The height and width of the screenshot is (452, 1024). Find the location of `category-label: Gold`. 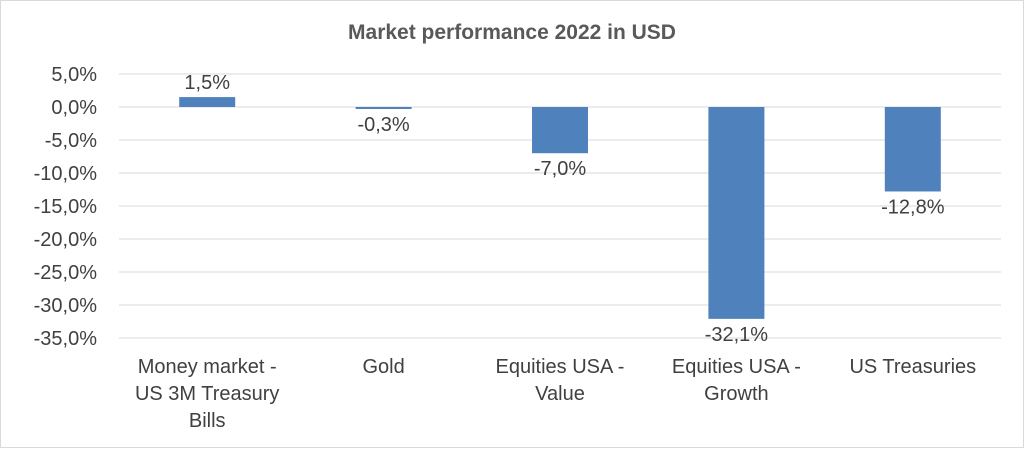

category-label: Gold is located at coordinates (383, 367).